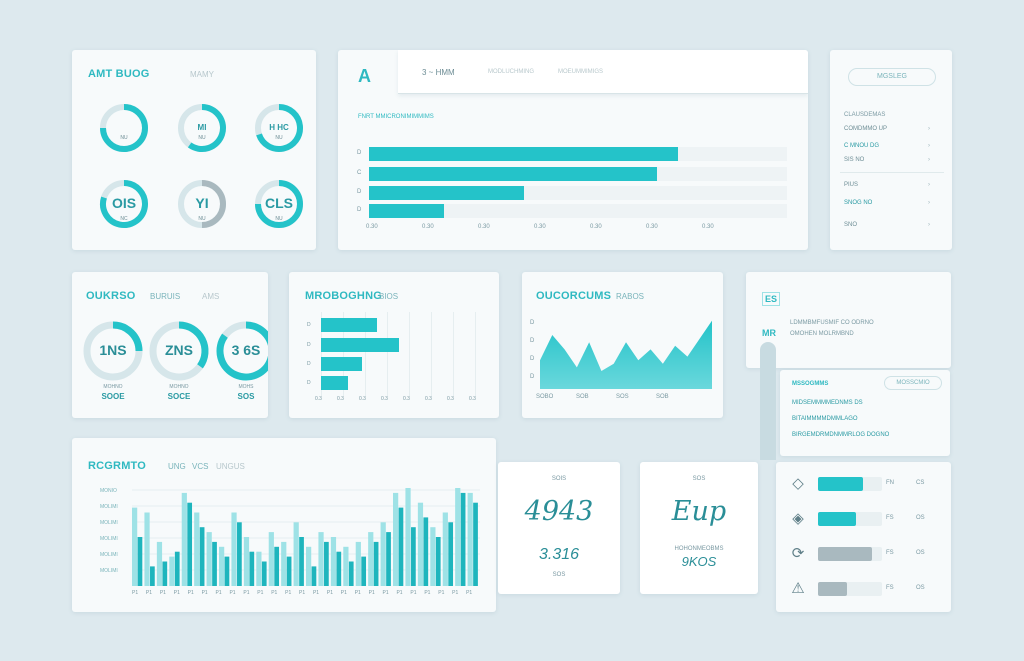 The height and width of the screenshot is (661, 1024). What do you see at coordinates (113, 387) in the screenshot?
I see `donut-caption-1: MOHNO` at bounding box center [113, 387].